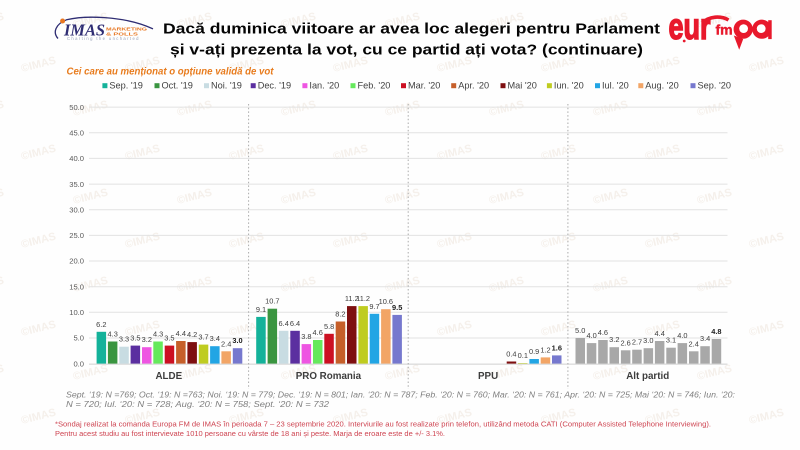 The width and height of the screenshot is (800, 450). I want to click on svg-text: eur, so click(690, 25).